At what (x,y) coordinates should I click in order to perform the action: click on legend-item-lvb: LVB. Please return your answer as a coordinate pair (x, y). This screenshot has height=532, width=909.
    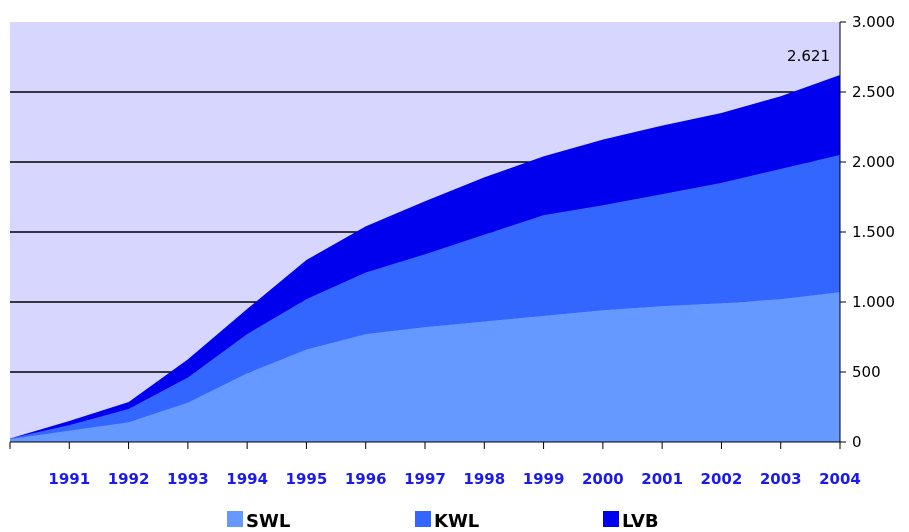
    Looking at the image, I should click on (631, 521).